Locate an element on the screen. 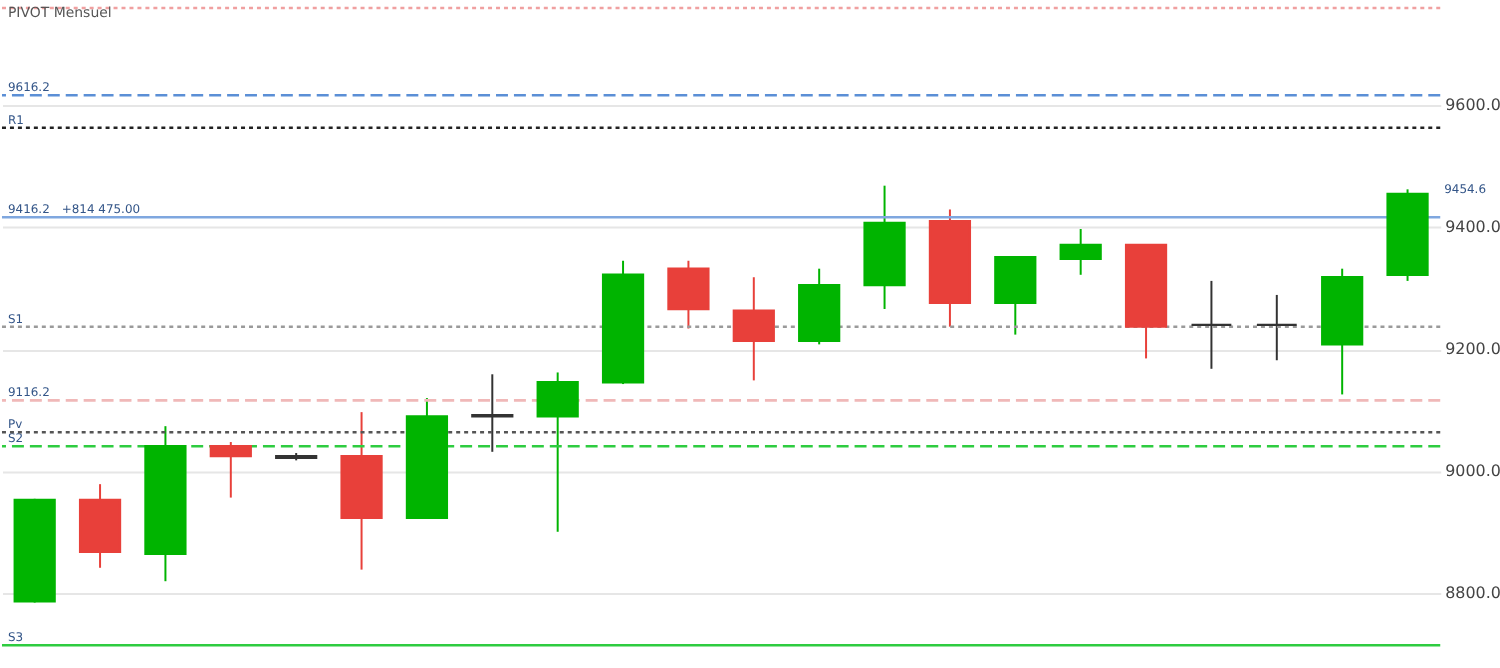 This screenshot has height=668, width=1500. y-tick-label: 9000.0 is located at coordinates (1472, 471).